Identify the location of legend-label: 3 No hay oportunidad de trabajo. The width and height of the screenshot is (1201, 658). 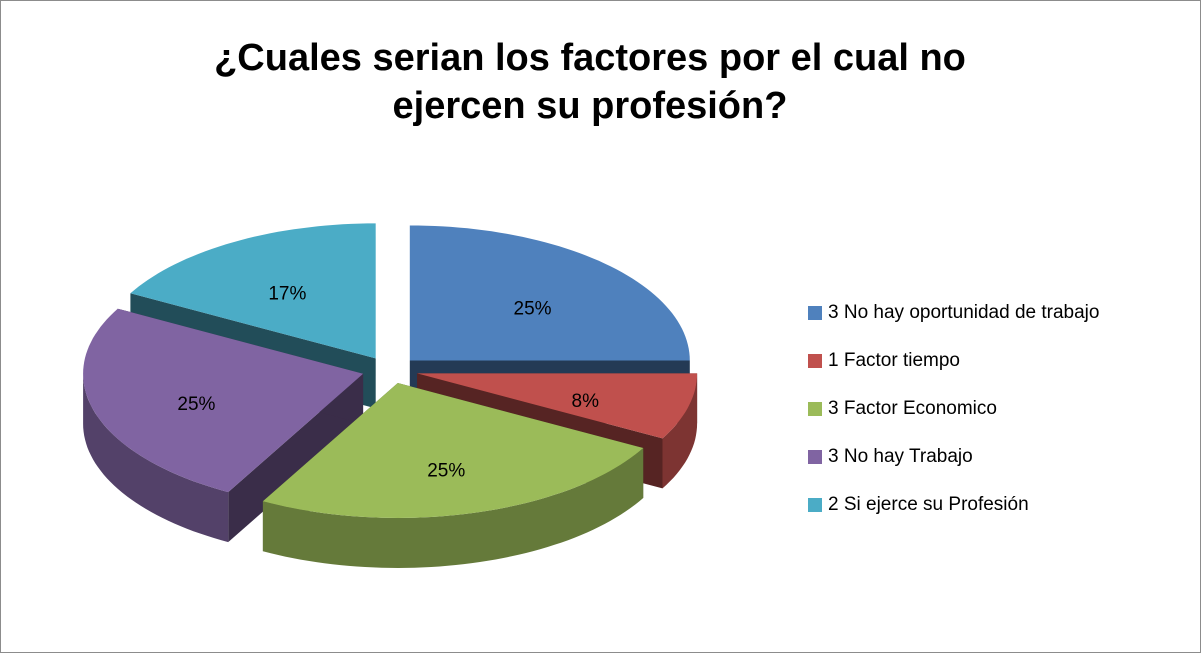
(963, 312).